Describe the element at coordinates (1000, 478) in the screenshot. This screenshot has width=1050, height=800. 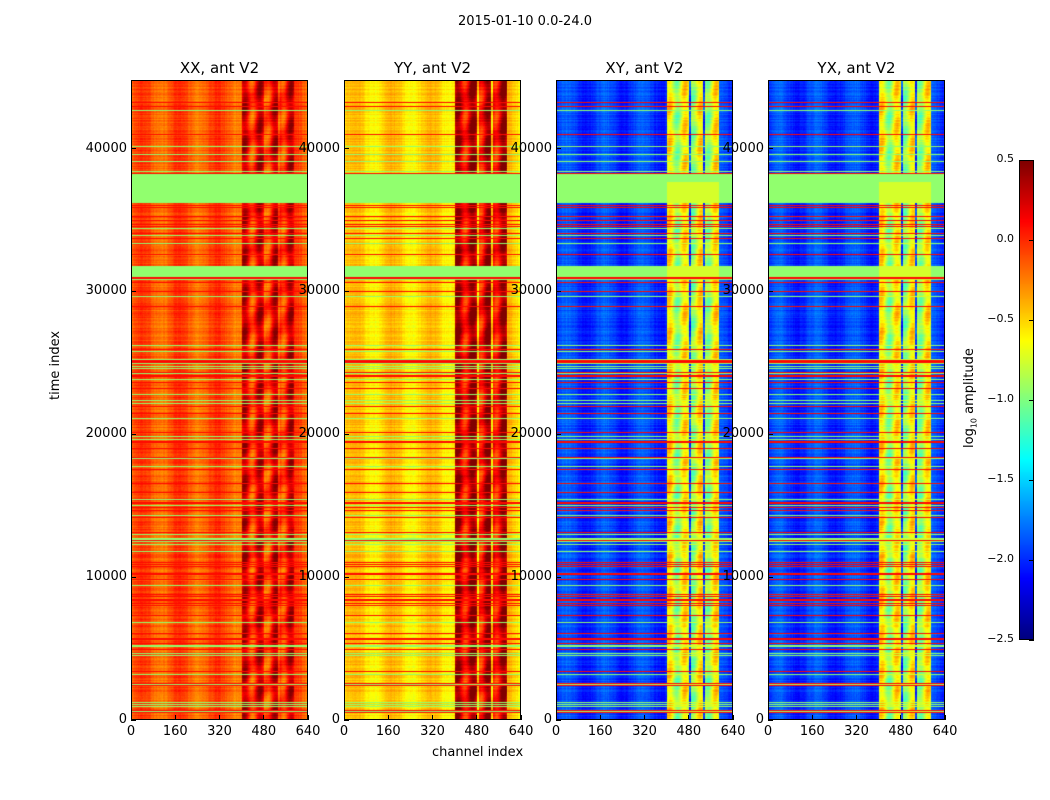
I see `colorbar-tick-label: −1.5` at that location.